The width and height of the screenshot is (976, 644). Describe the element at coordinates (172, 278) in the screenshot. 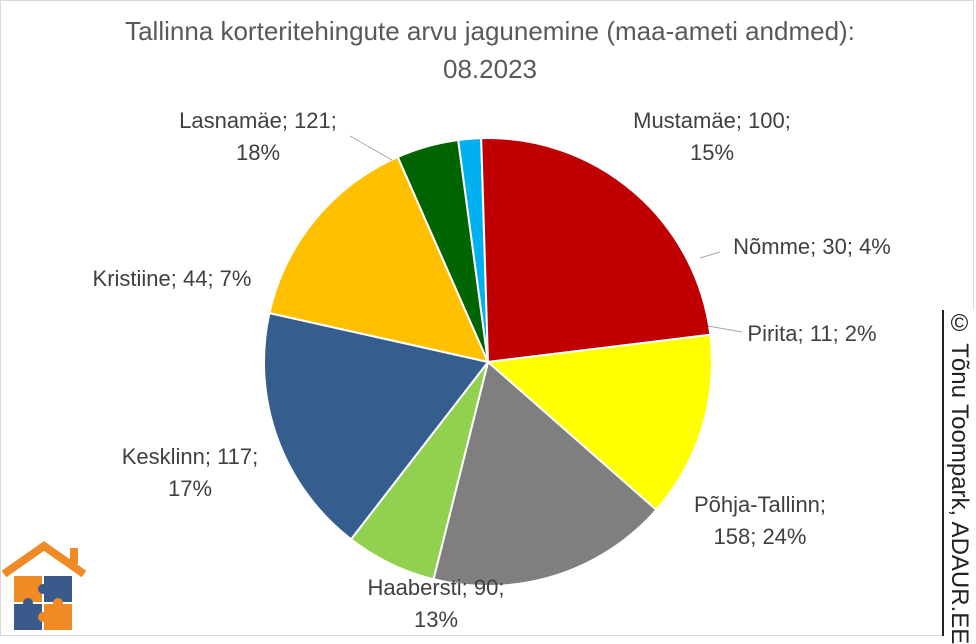

I see `data-label-kristiine: Kristiine; 44; 7%` at that location.